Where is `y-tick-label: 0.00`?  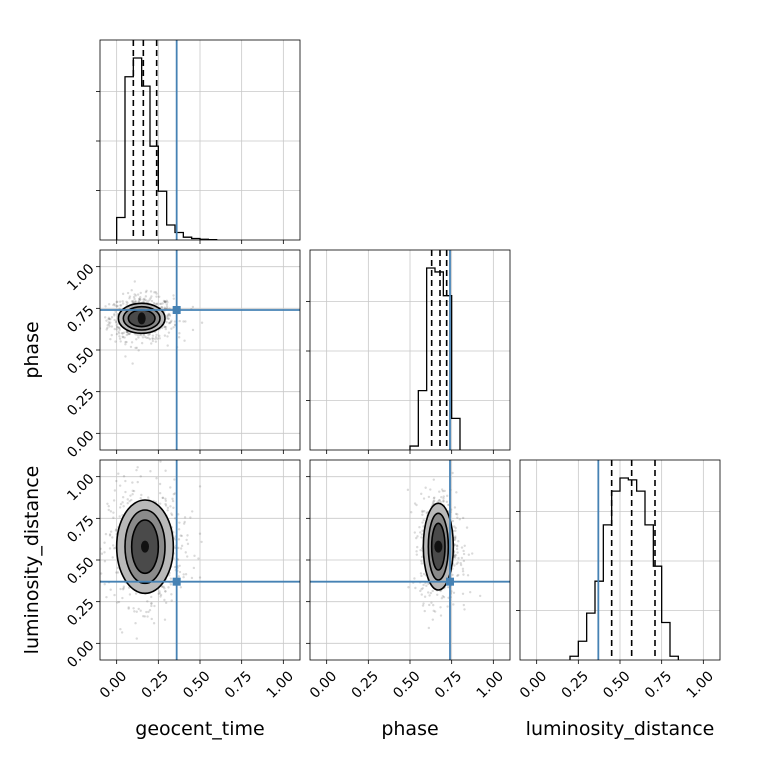
y-tick-label: 0.00 is located at coordinates (80, 444).